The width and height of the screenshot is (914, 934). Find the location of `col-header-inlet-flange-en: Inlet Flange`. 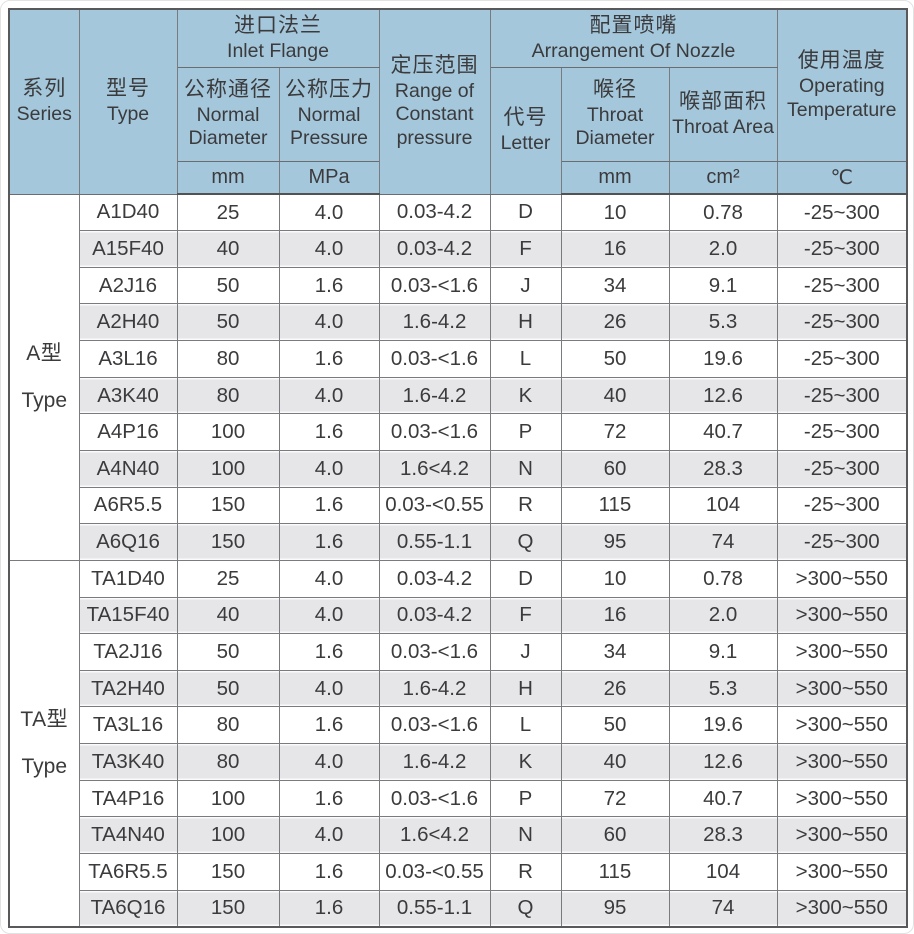

col-header-inlet-flange-en: Inlet Flange is located at coordinates (278, 50).